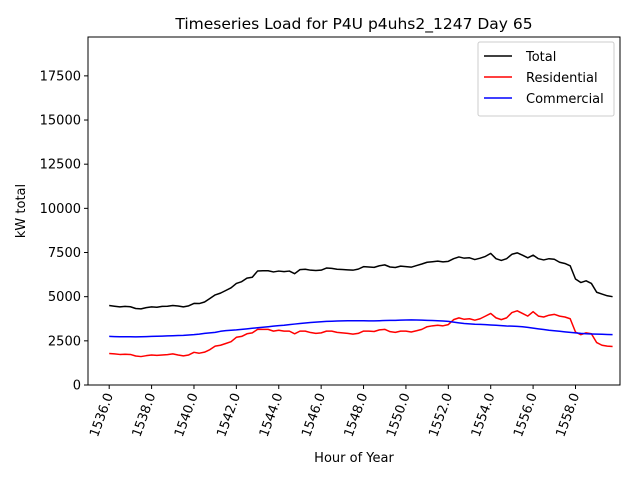 The image size is (640, 480). What do you see at coordinates (229, 415) in the screenshot?
I see `x-tick-label: 1542.0` at bounding box center [229, 415].